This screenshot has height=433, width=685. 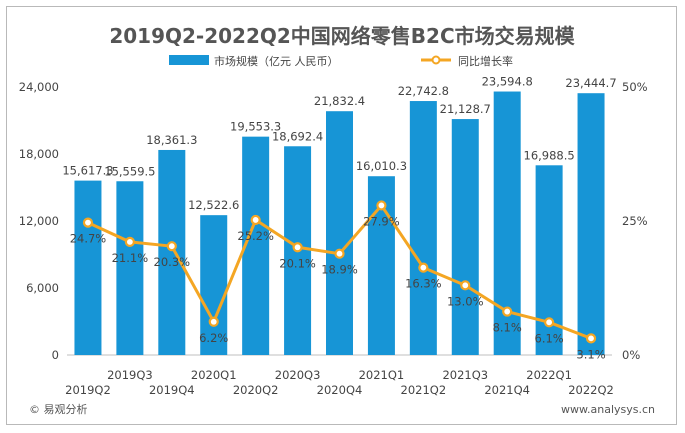 What do you see at coordinates (88, 239) in the screenshot?
I see `growth-value-label: 24.7%` at bounding box center [88, 239].